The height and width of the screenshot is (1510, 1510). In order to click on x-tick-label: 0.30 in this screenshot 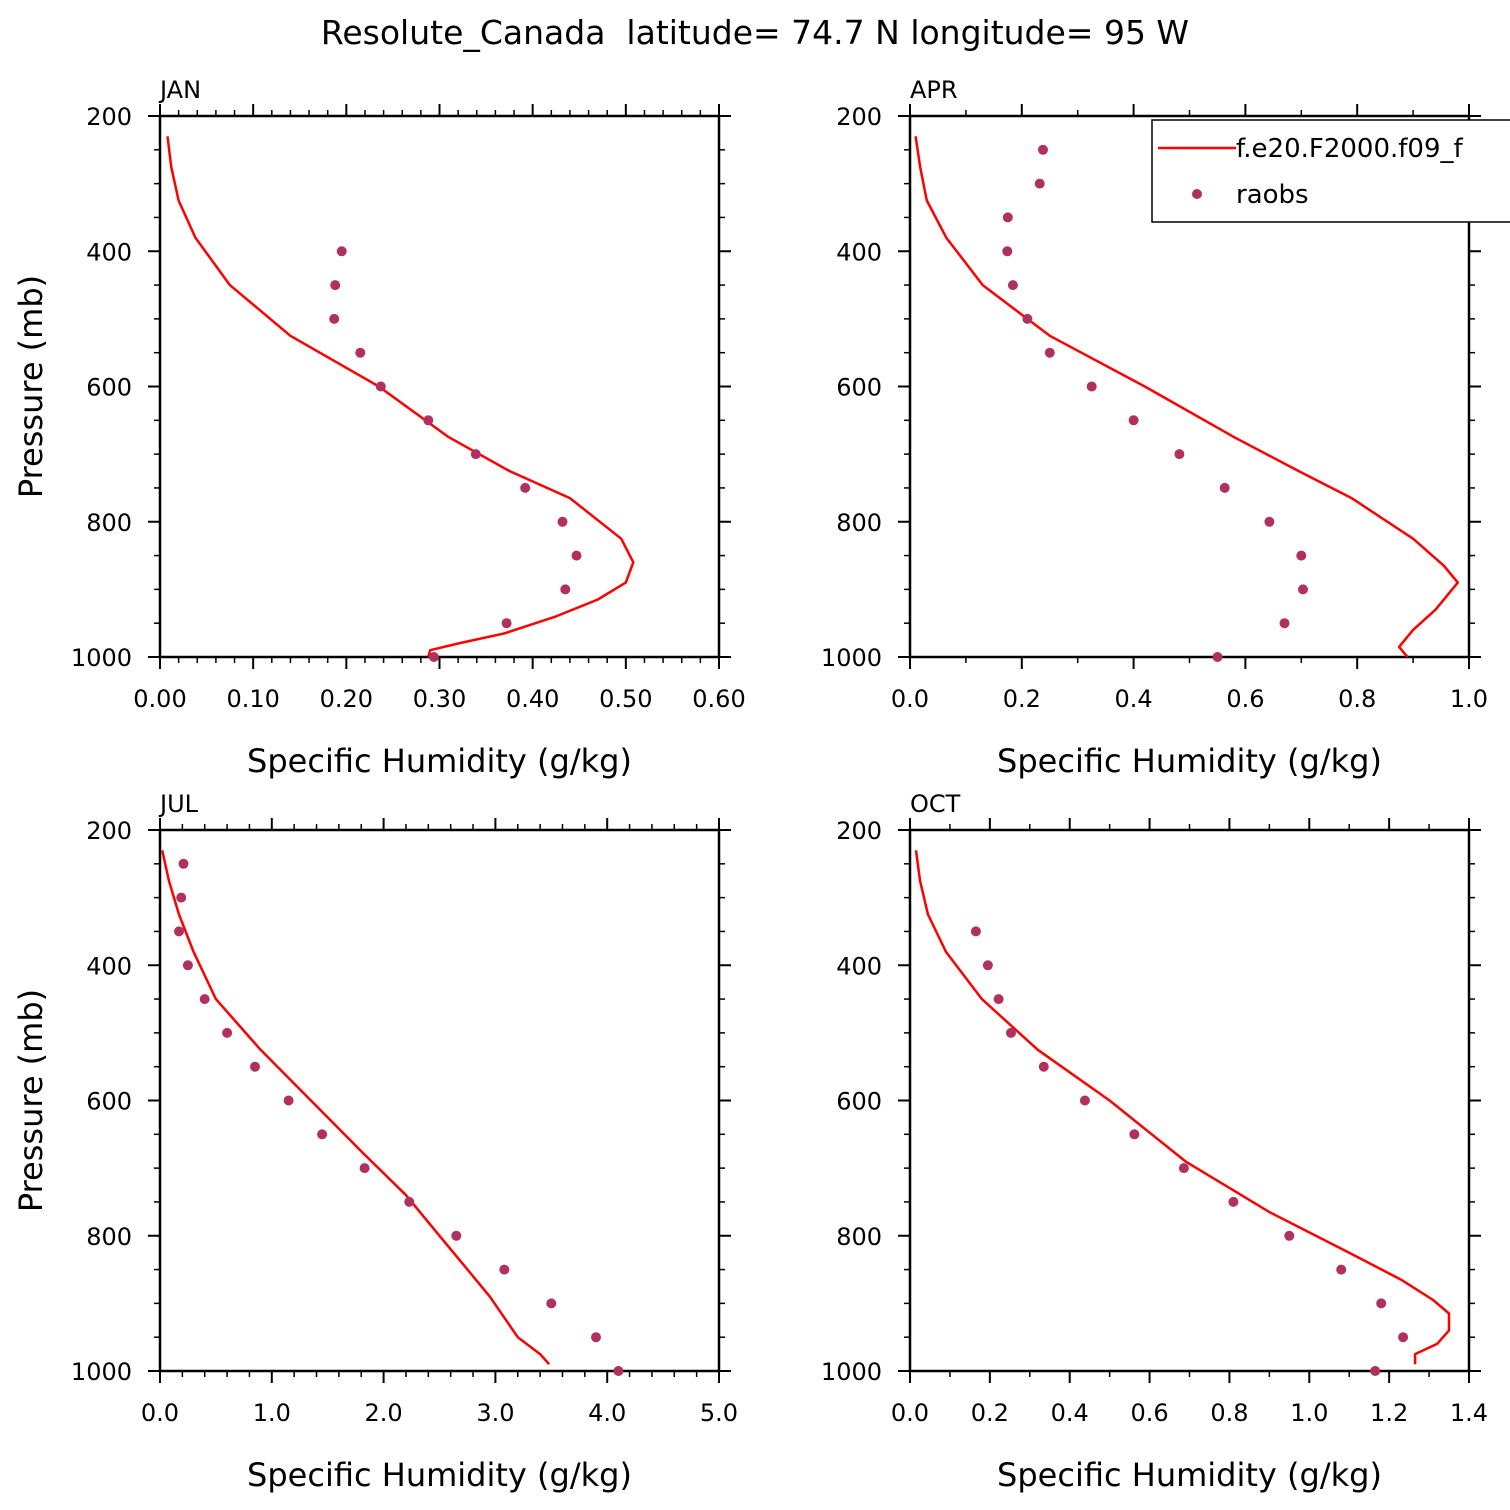, I will do `click(439, 699)`.